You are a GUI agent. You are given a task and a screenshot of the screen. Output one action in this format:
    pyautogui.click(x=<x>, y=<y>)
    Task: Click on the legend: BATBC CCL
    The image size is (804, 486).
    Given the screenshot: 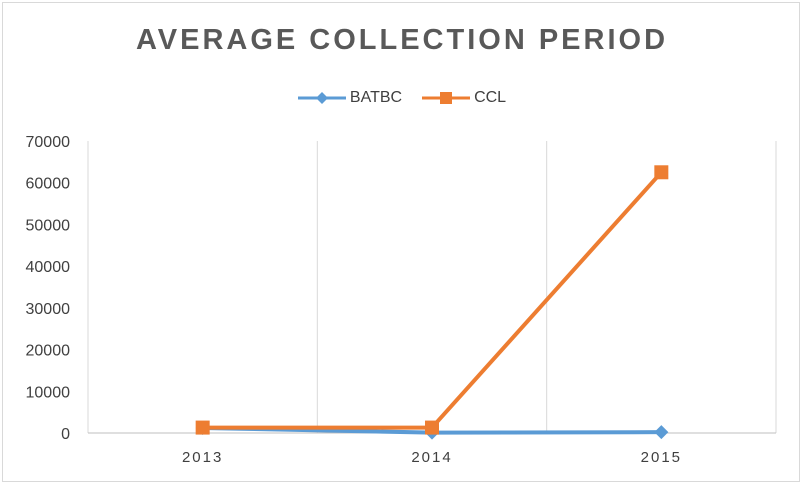 What is the action you would take?
    pyautogui.click(x=402, y=98)
    